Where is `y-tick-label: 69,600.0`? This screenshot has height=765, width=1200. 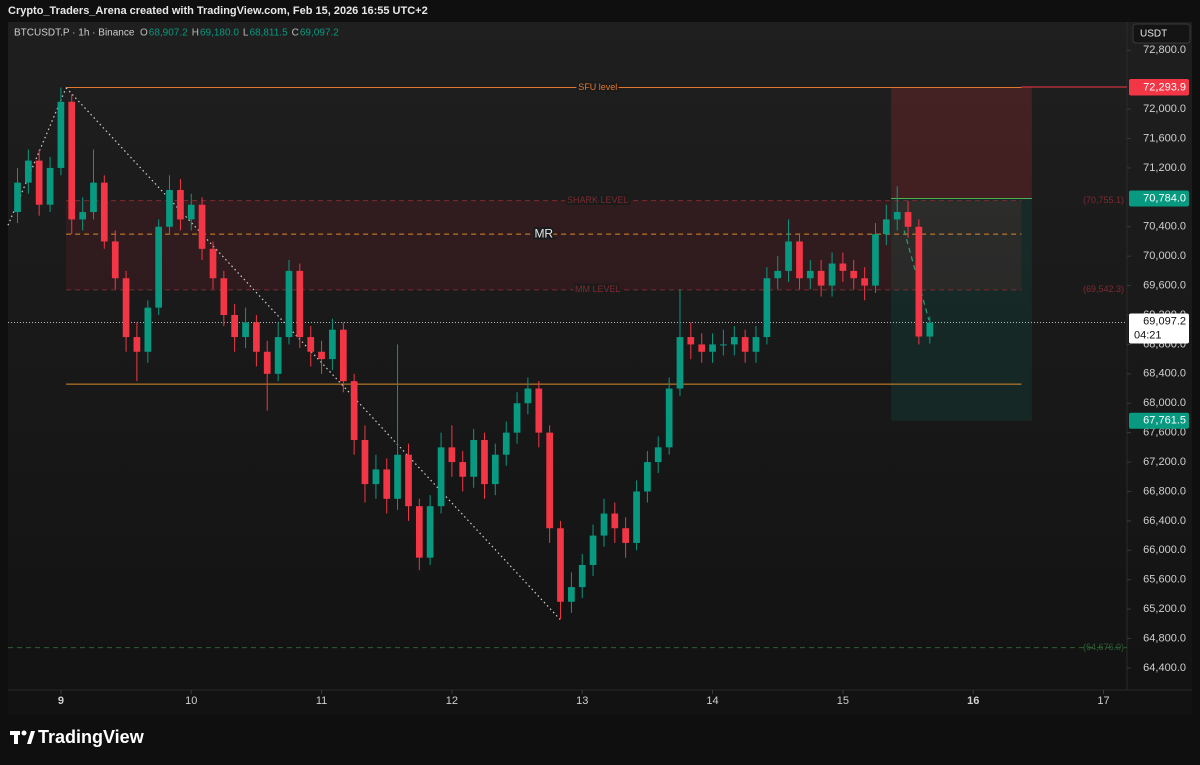
y-tick-label: 69,600.0 is located at coordinates (1164, 285).